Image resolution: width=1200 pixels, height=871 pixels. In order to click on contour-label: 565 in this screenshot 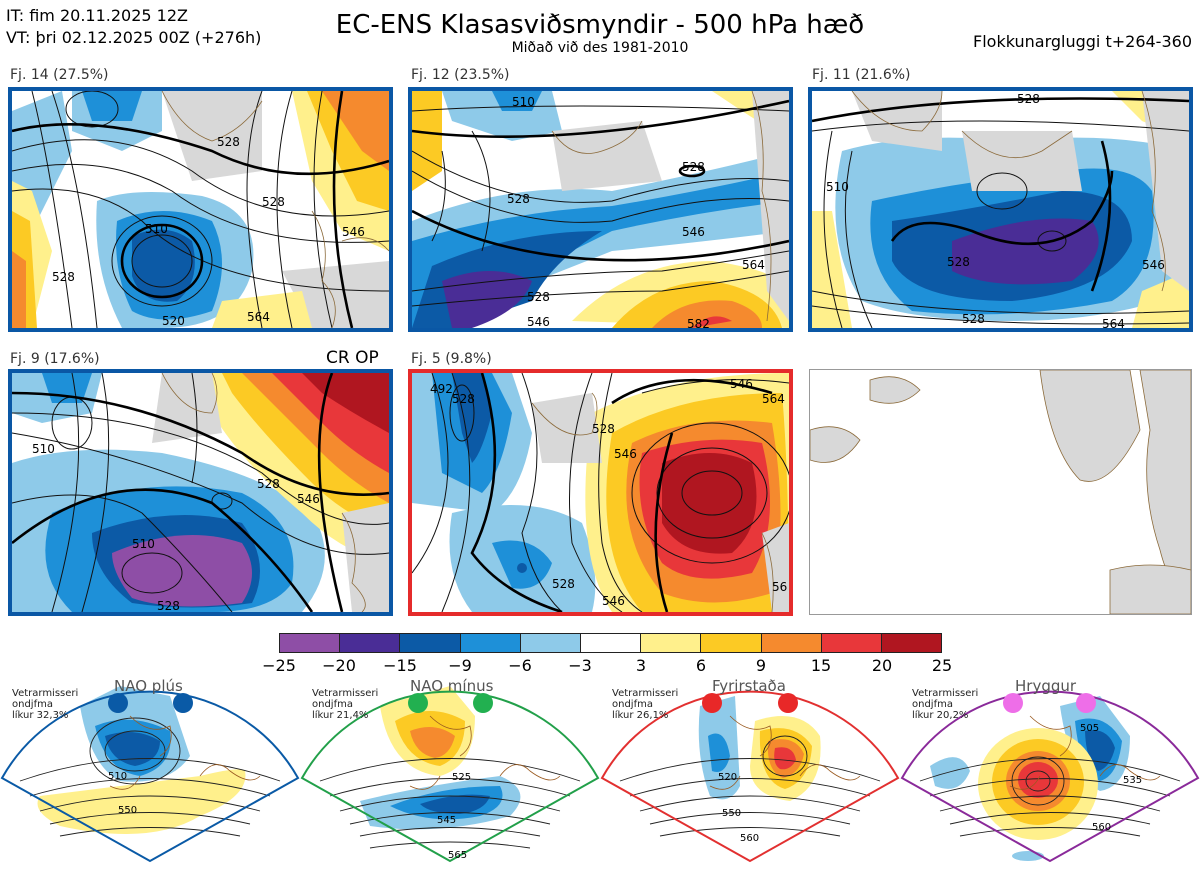, I will do `click(457, 855)`.